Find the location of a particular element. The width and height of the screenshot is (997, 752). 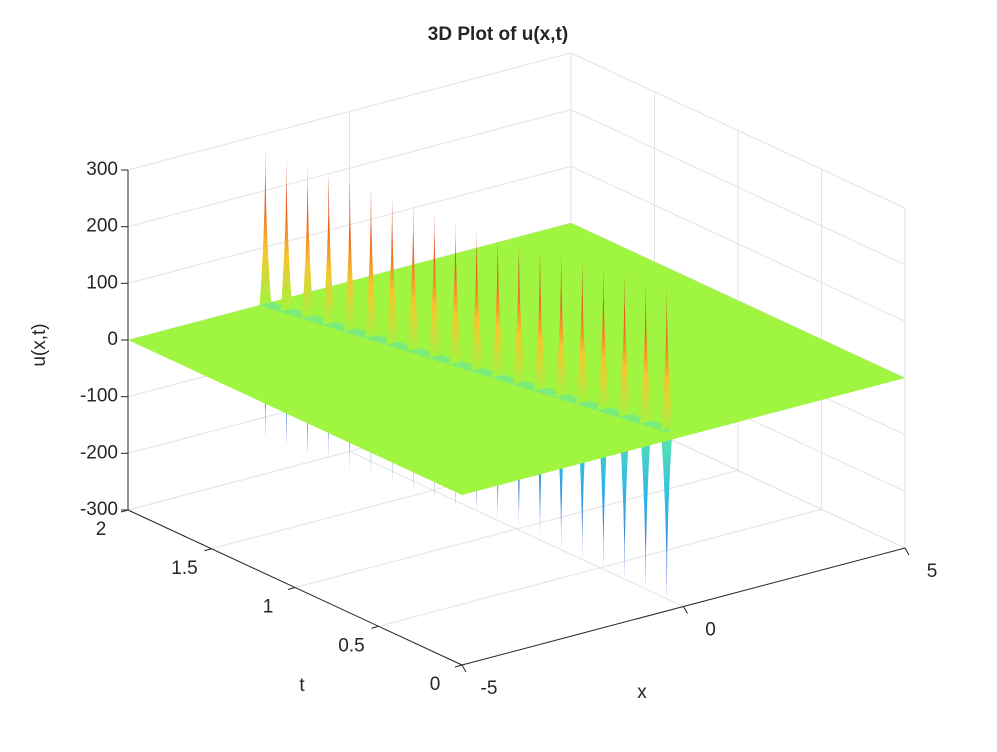

z-tick-label: -300 is located at coordinates (99, 509).